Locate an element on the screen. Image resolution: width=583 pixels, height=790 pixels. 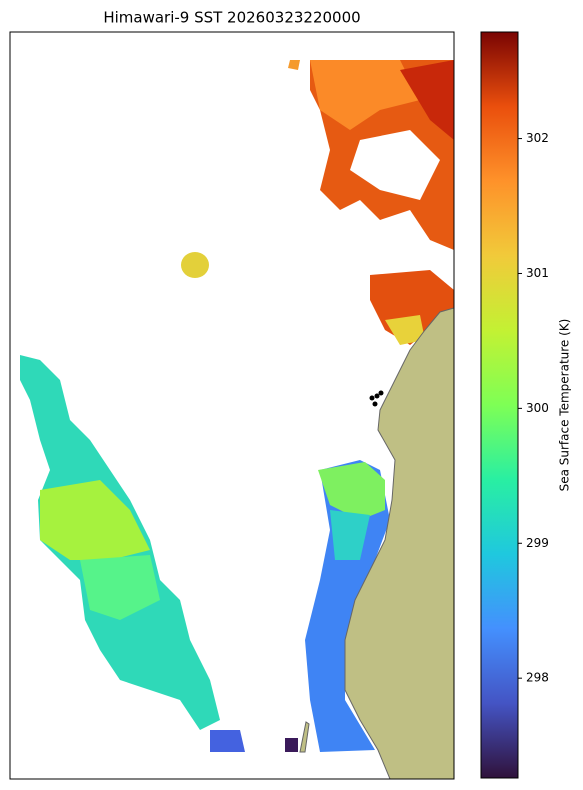
colorbar-tick-label: 302 is located at coordinates (537, 138).